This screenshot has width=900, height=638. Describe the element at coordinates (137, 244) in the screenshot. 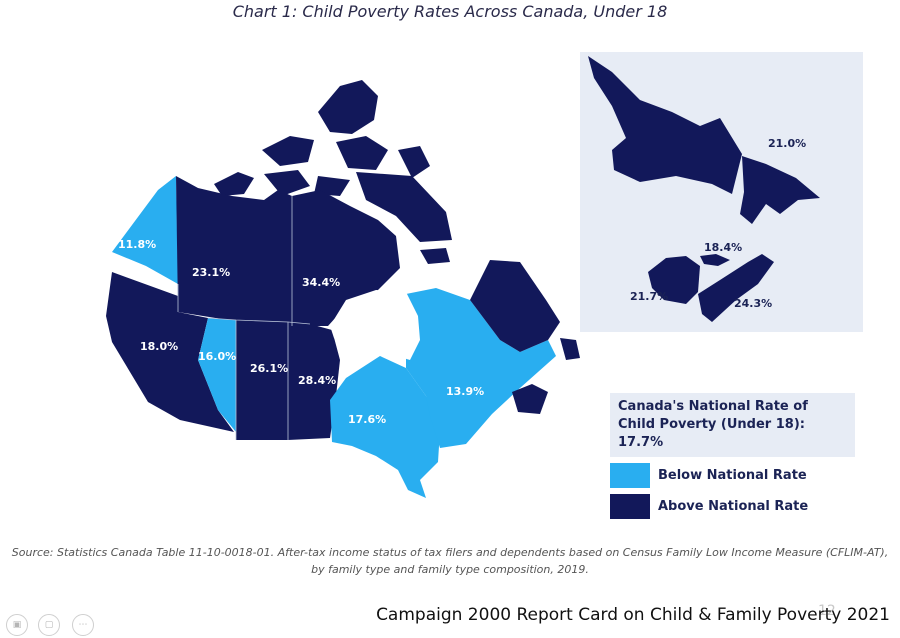

I see `region-label-yukon: 11.8%` at that location.